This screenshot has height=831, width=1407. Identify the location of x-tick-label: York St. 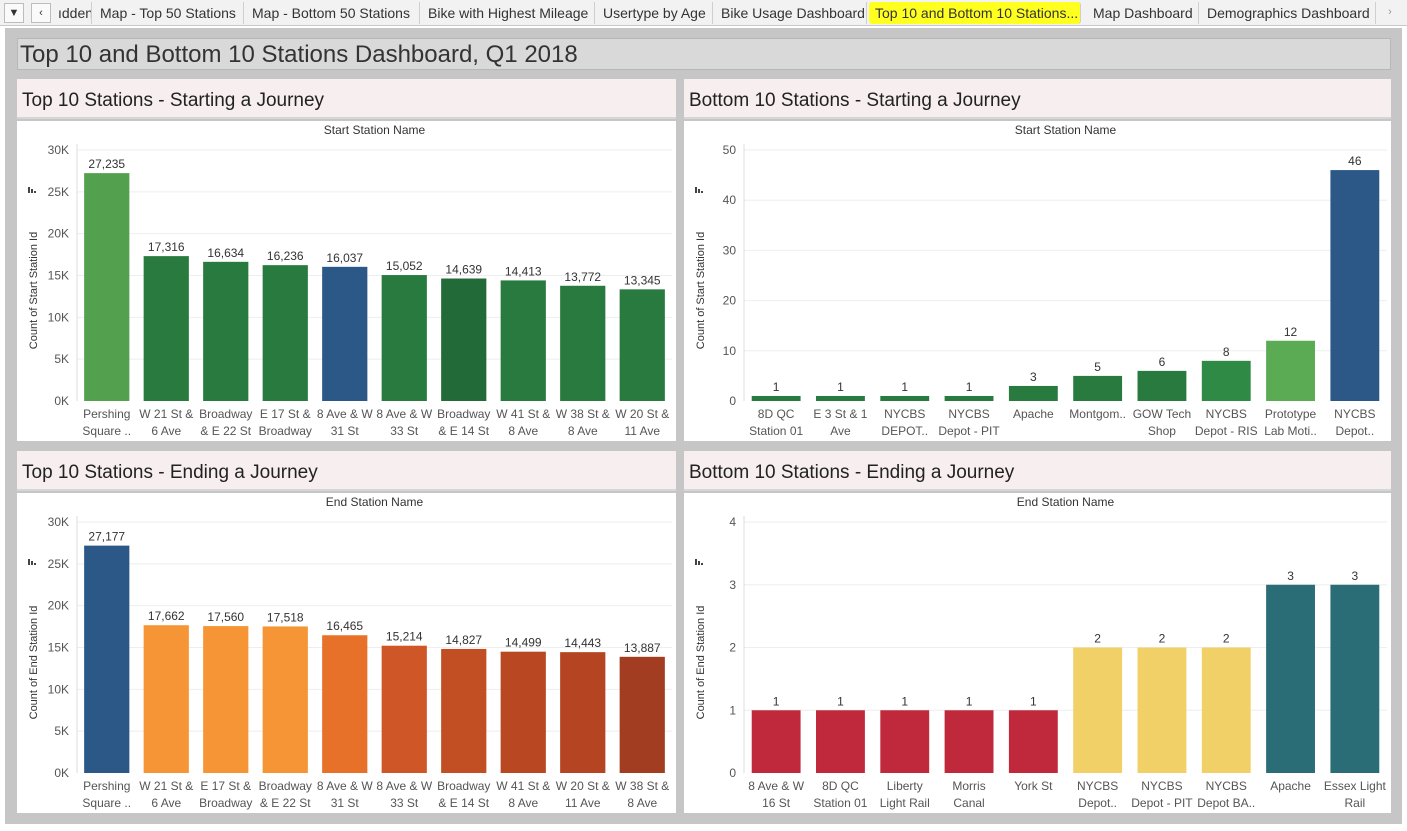
(1033, 786).